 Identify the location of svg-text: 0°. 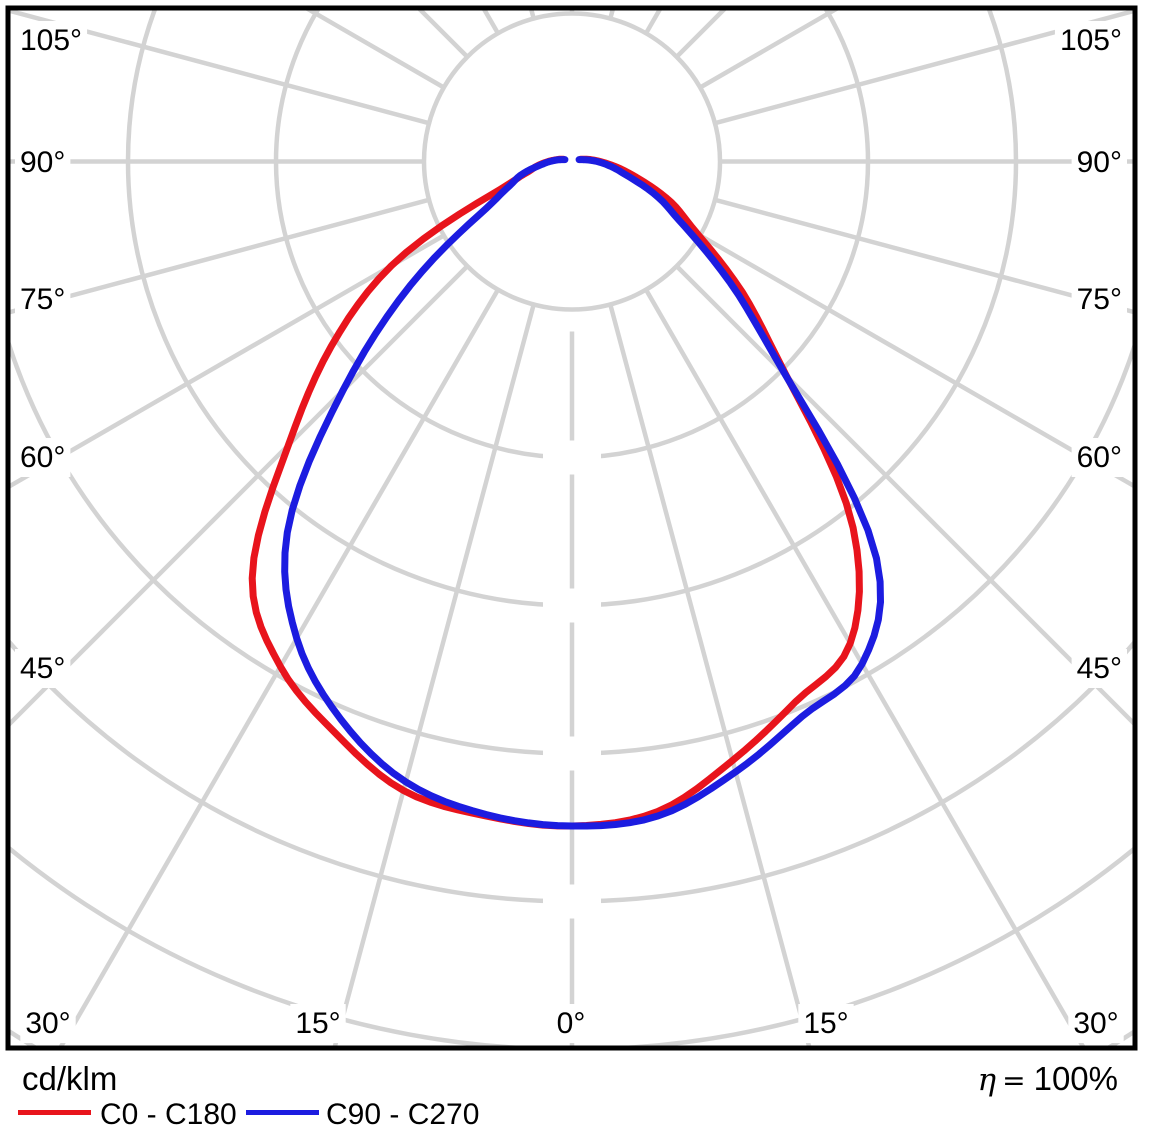
(571, 1023).